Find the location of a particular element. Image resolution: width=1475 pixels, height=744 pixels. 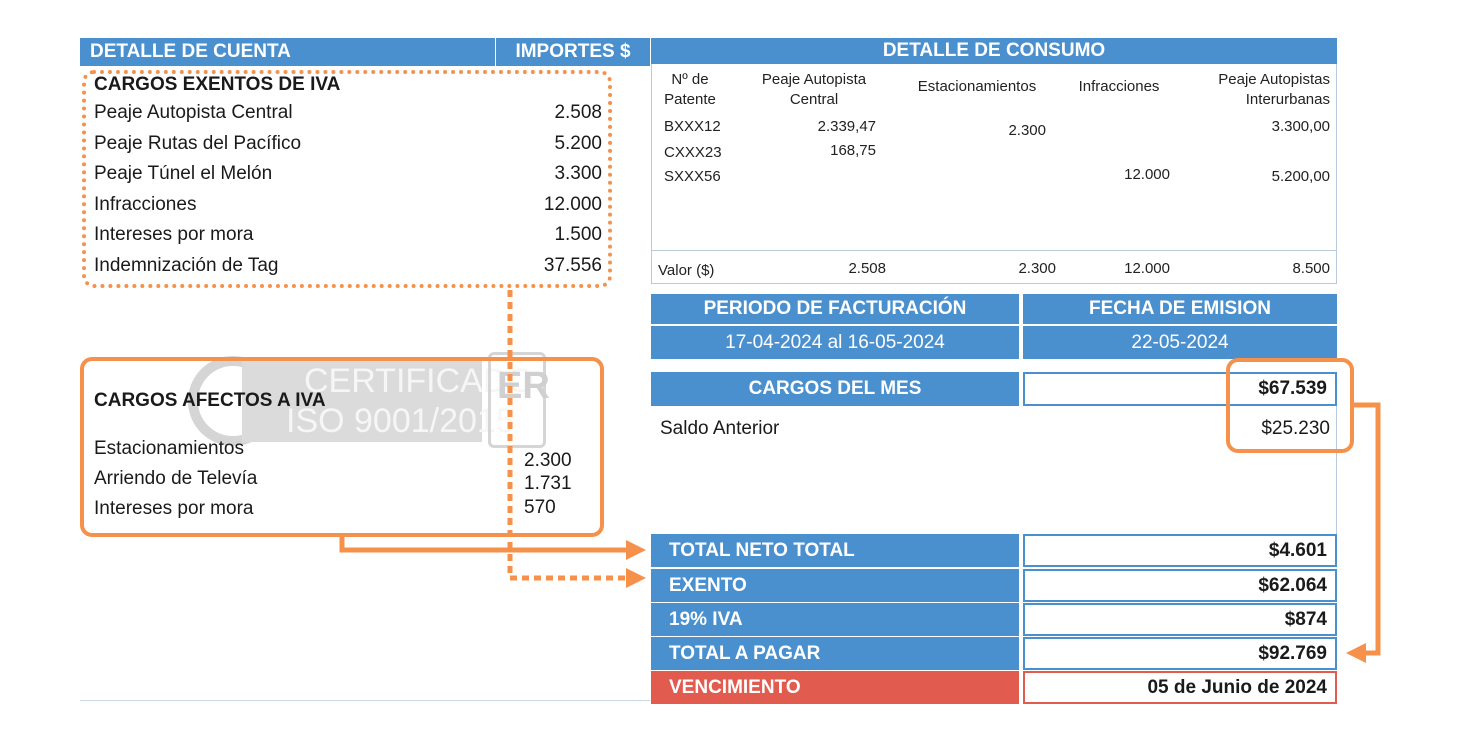

charge-value: 2.508 is located at coordinates (578, 112).